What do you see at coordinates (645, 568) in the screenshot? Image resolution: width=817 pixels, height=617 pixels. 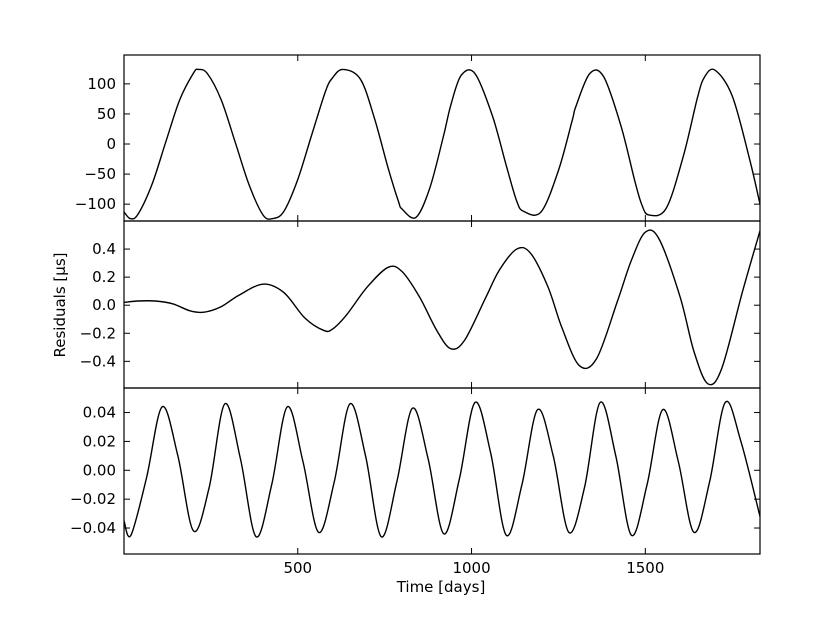 I see `x-tick-label: 1500` at bounding box center [645, 568].